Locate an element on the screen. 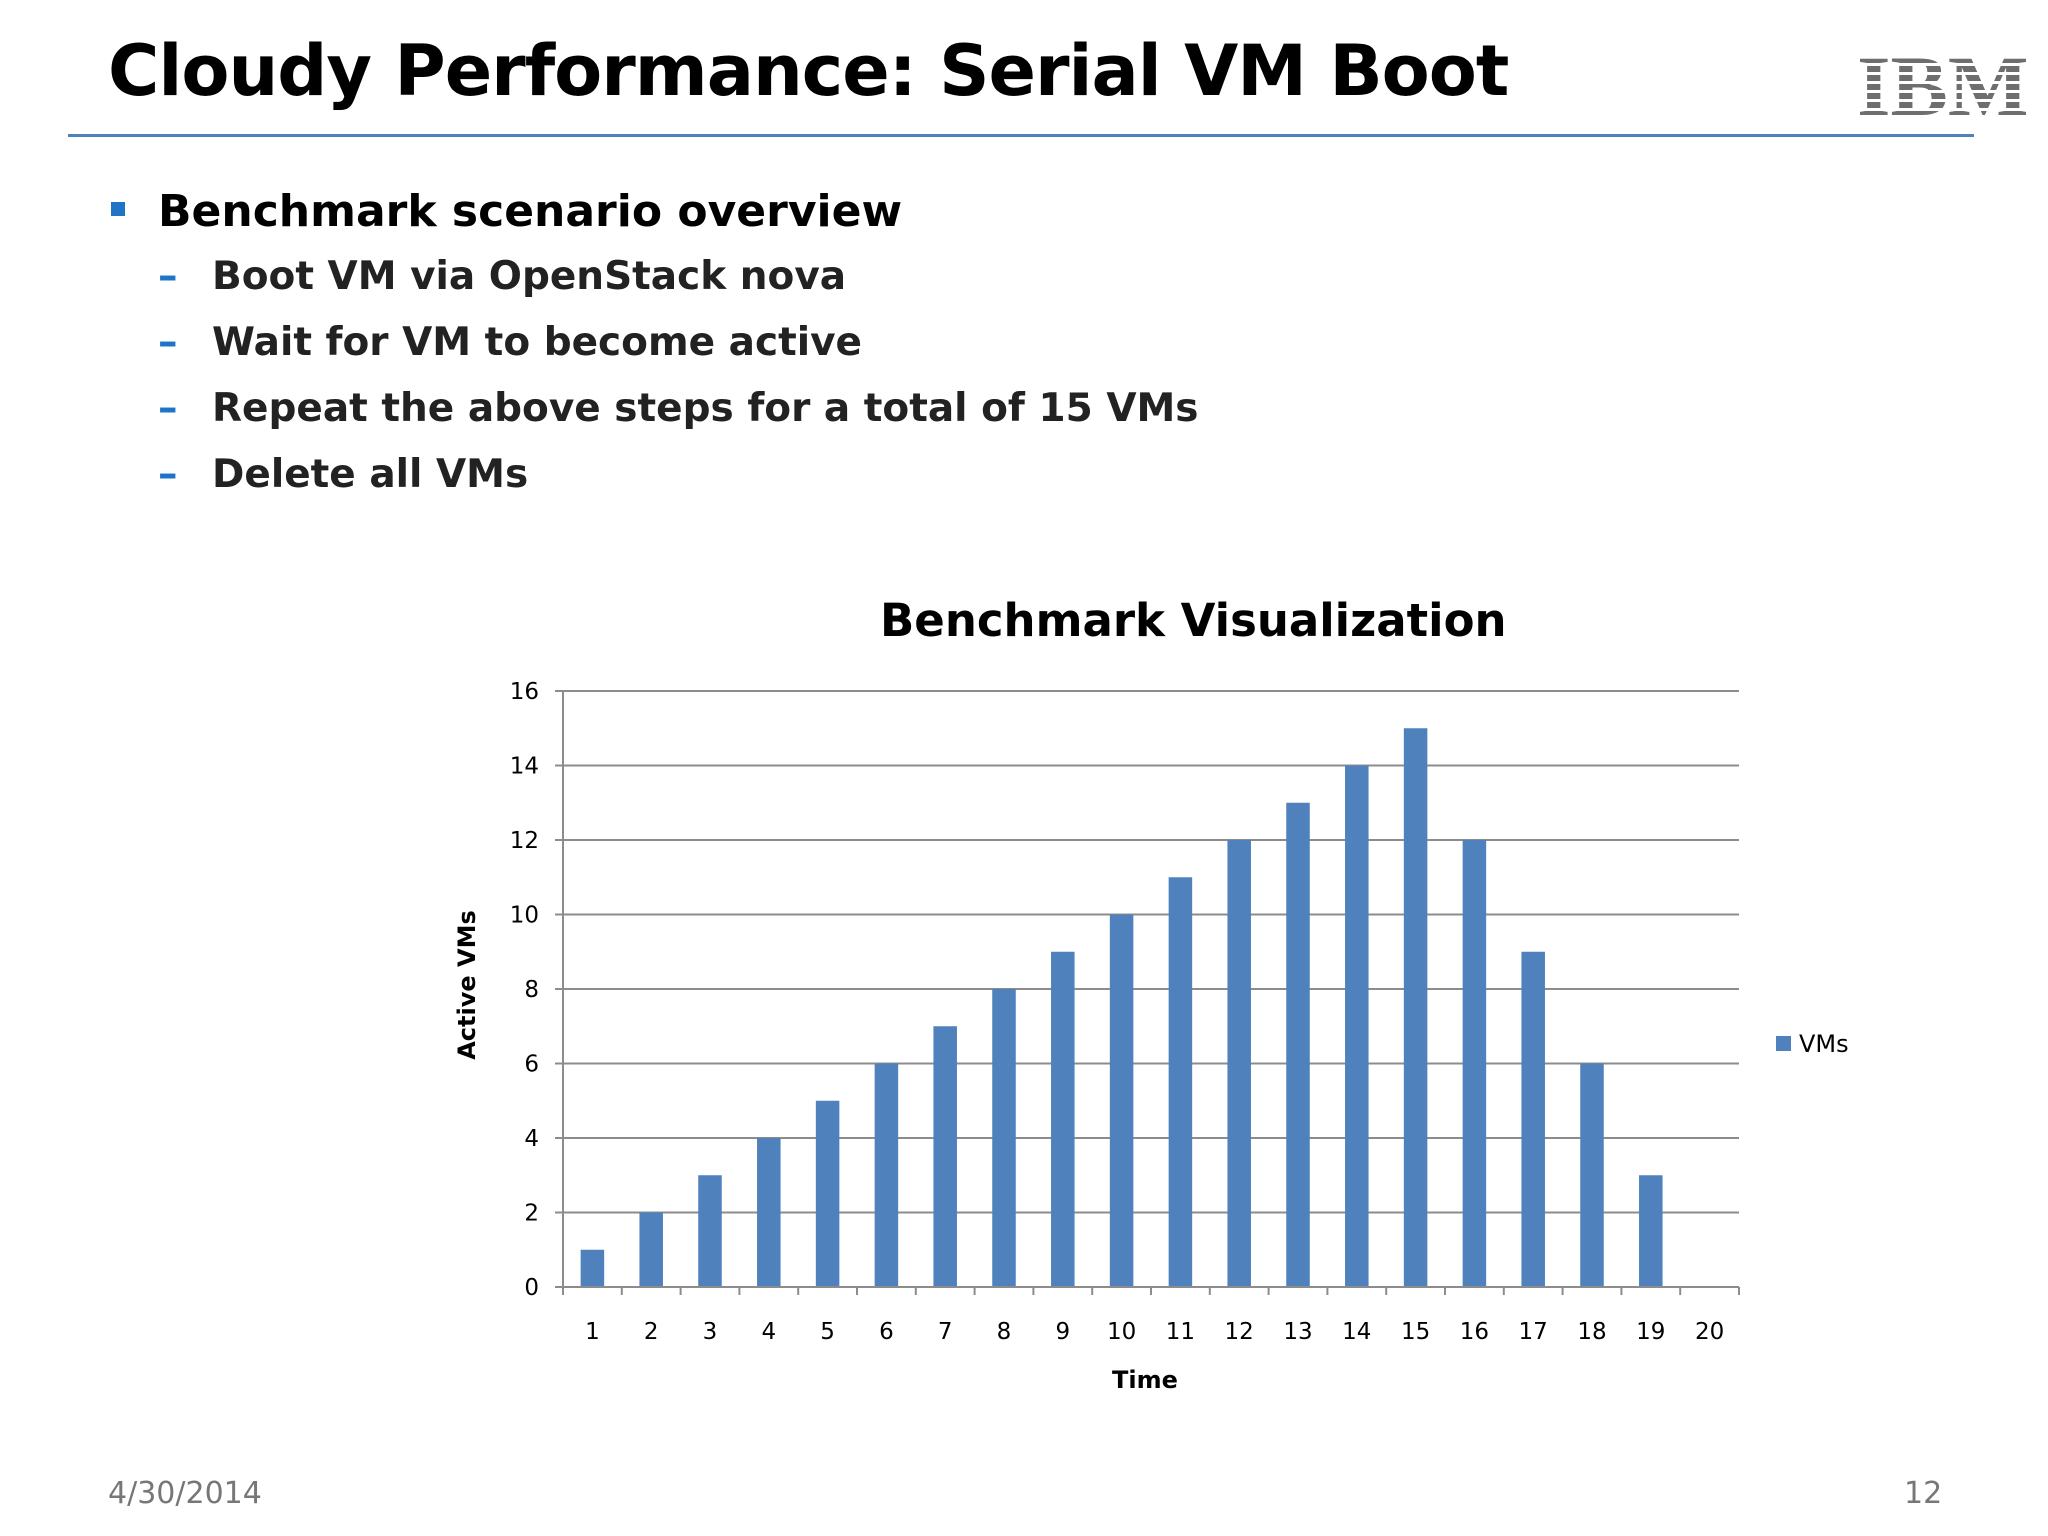  sub-bullet-text: Boot VM via OpenStack nova is located at coordinates (529, 276).